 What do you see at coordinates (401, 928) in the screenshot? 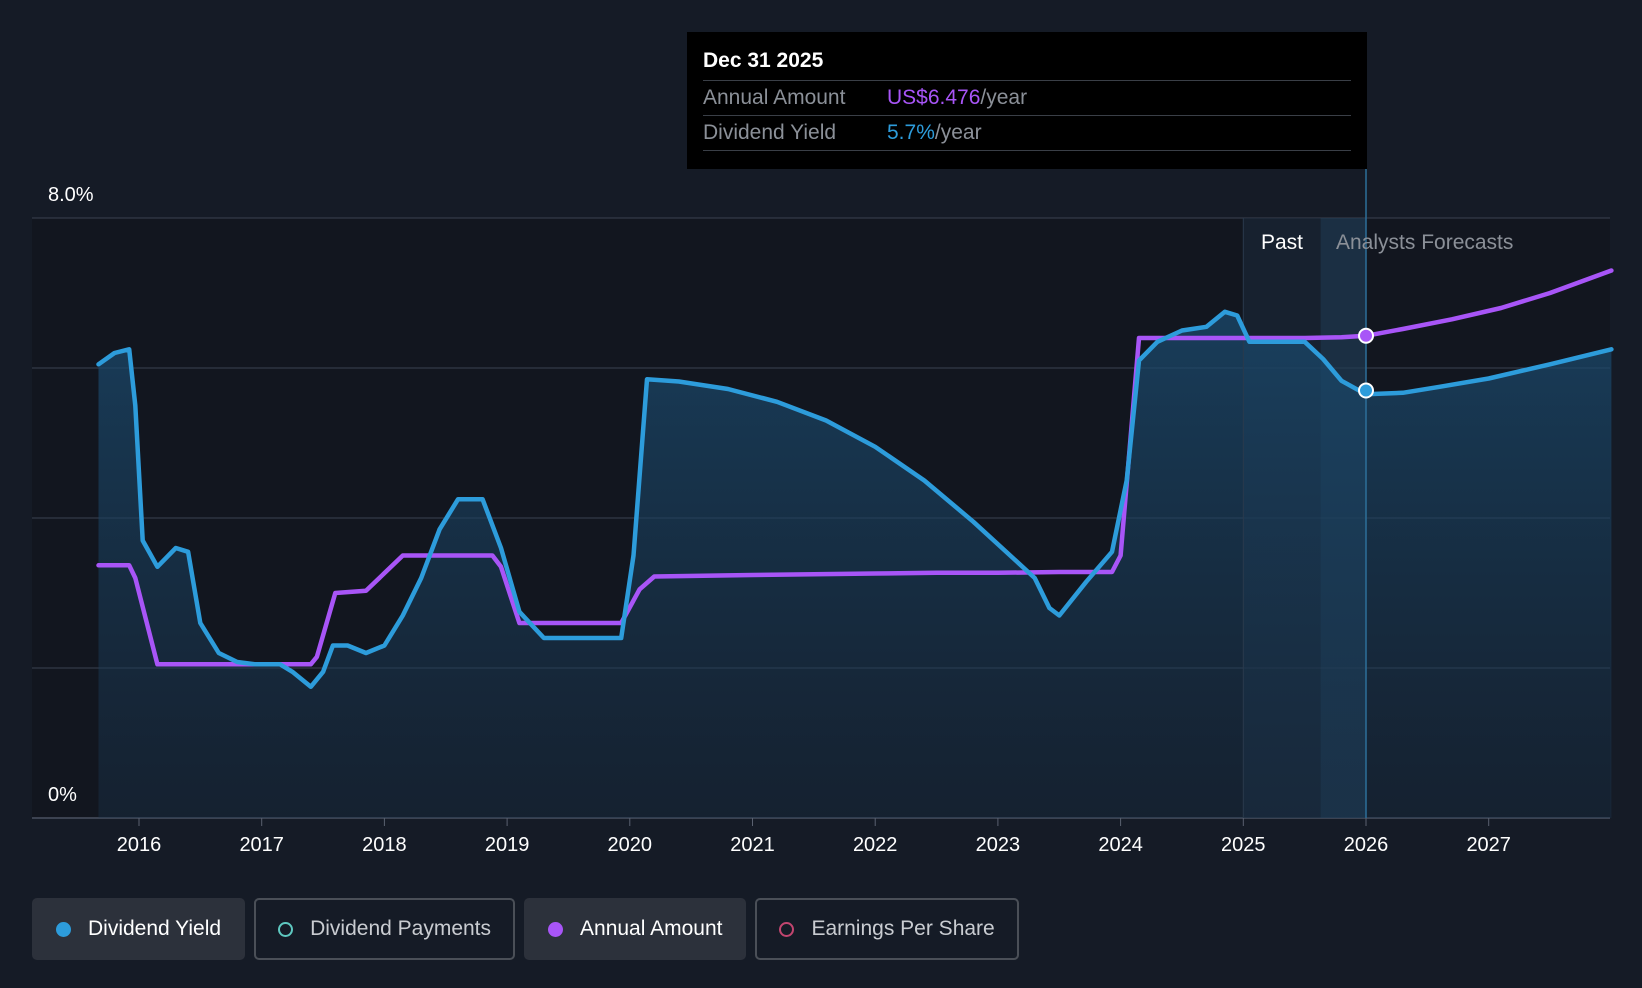
I see `legend-label: Dividend Payments` at bounding box center [401, 928].